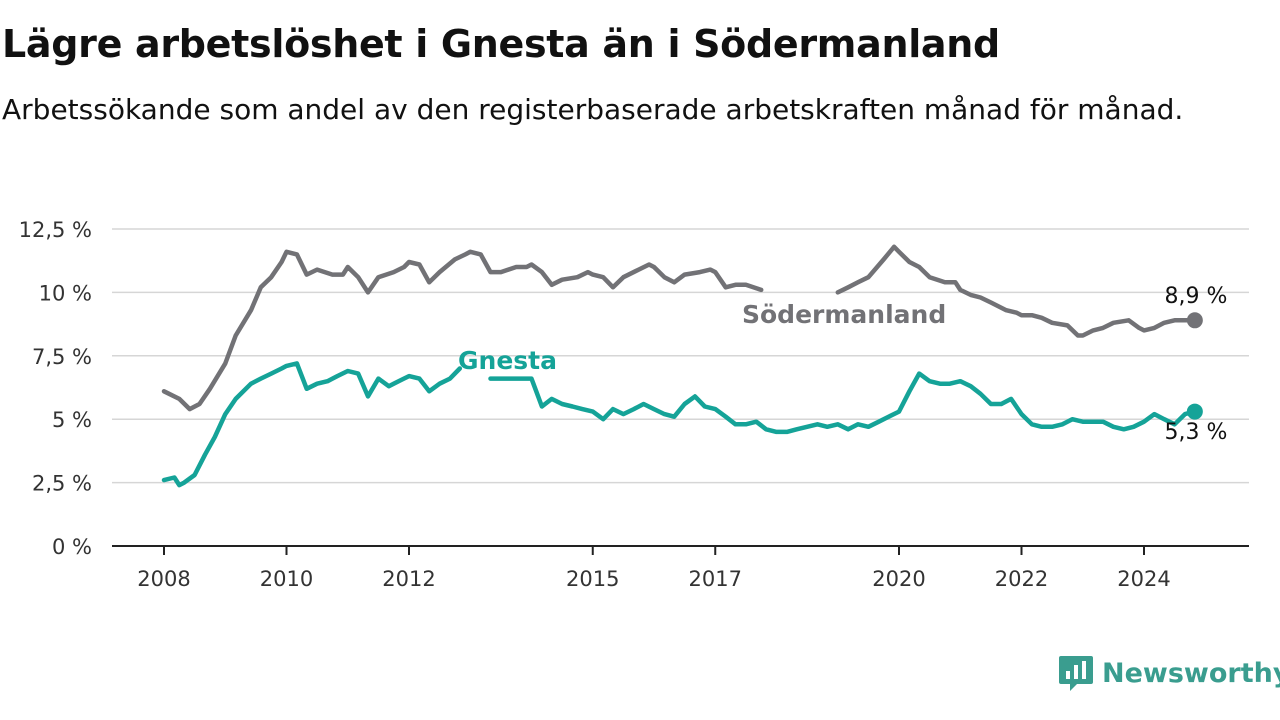  I want to click on x-tick-label: 2024, so click(1143, 579).